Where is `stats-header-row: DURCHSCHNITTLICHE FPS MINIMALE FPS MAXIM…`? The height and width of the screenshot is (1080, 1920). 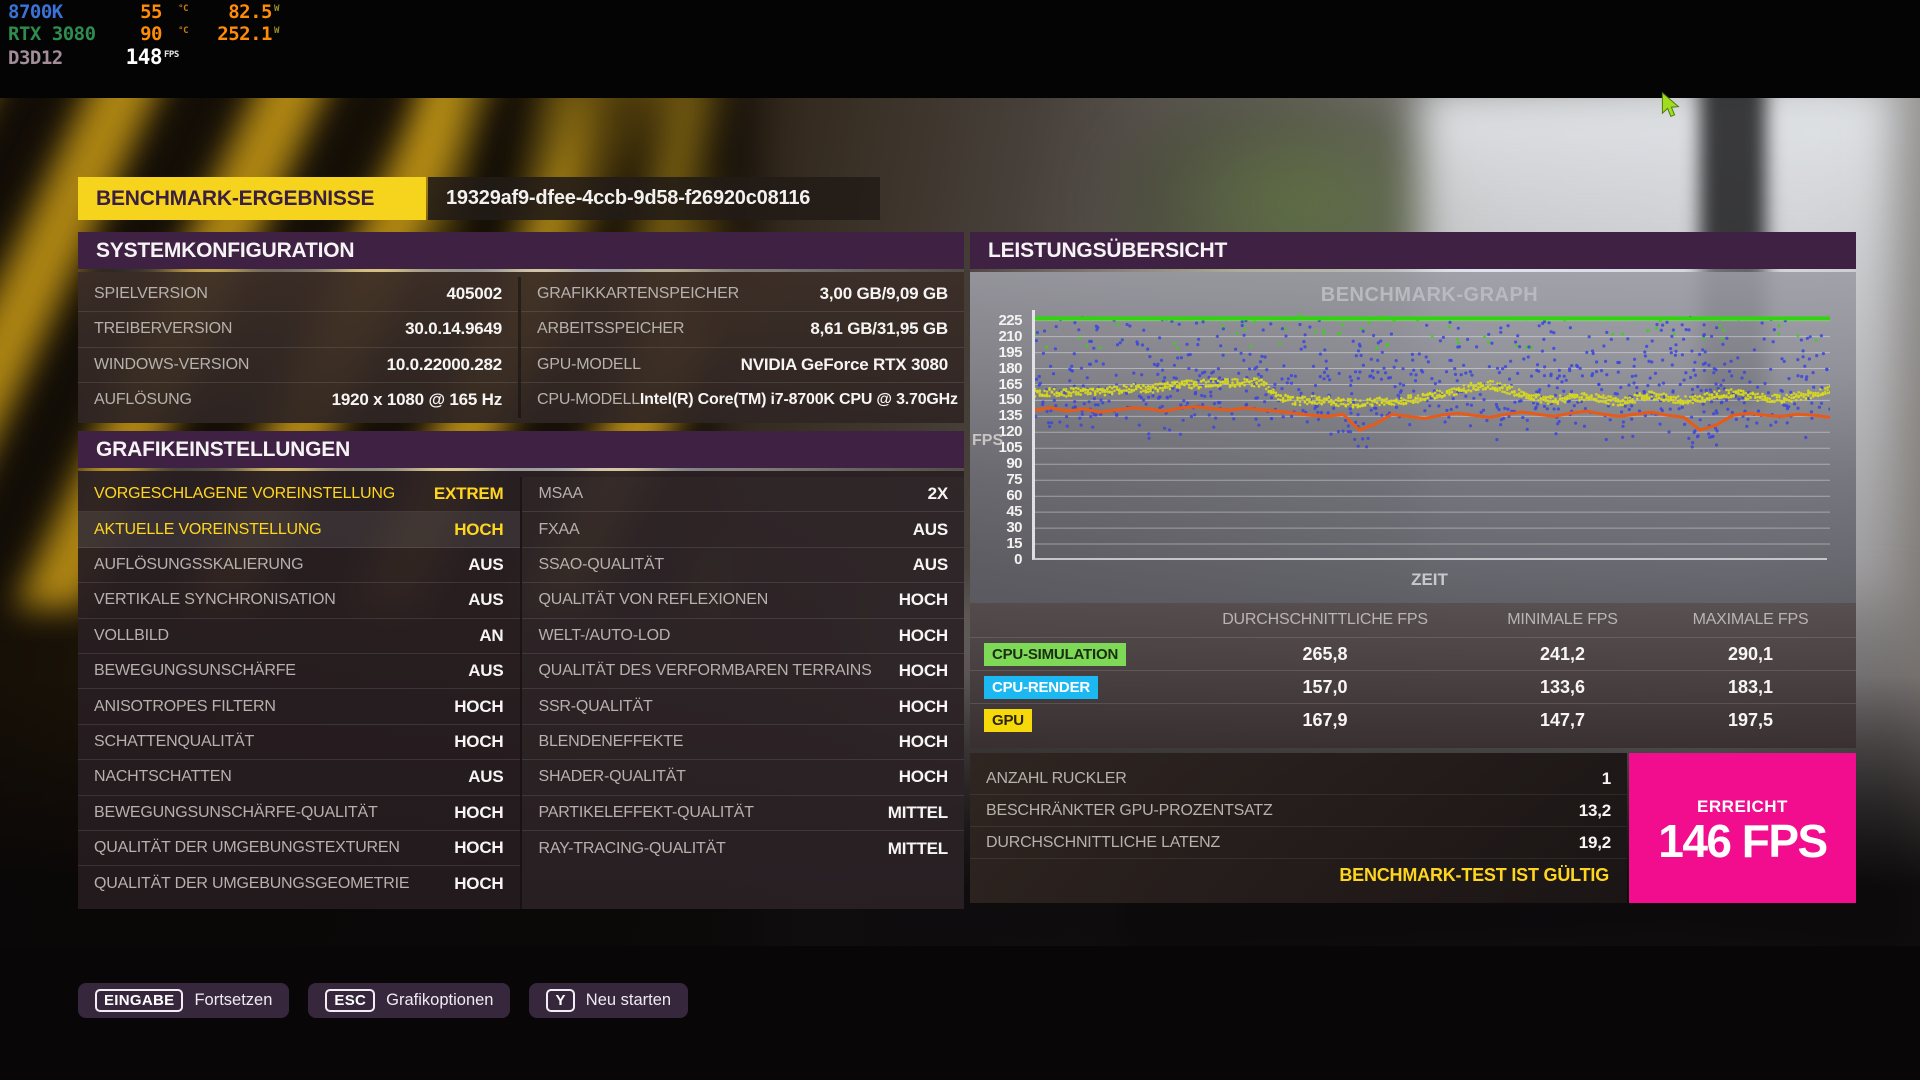 stats-header-row: DURCHSCHNITTLICHE FPS MINIMALE FPS MAXIM… is located at coordinates (1413, 620).